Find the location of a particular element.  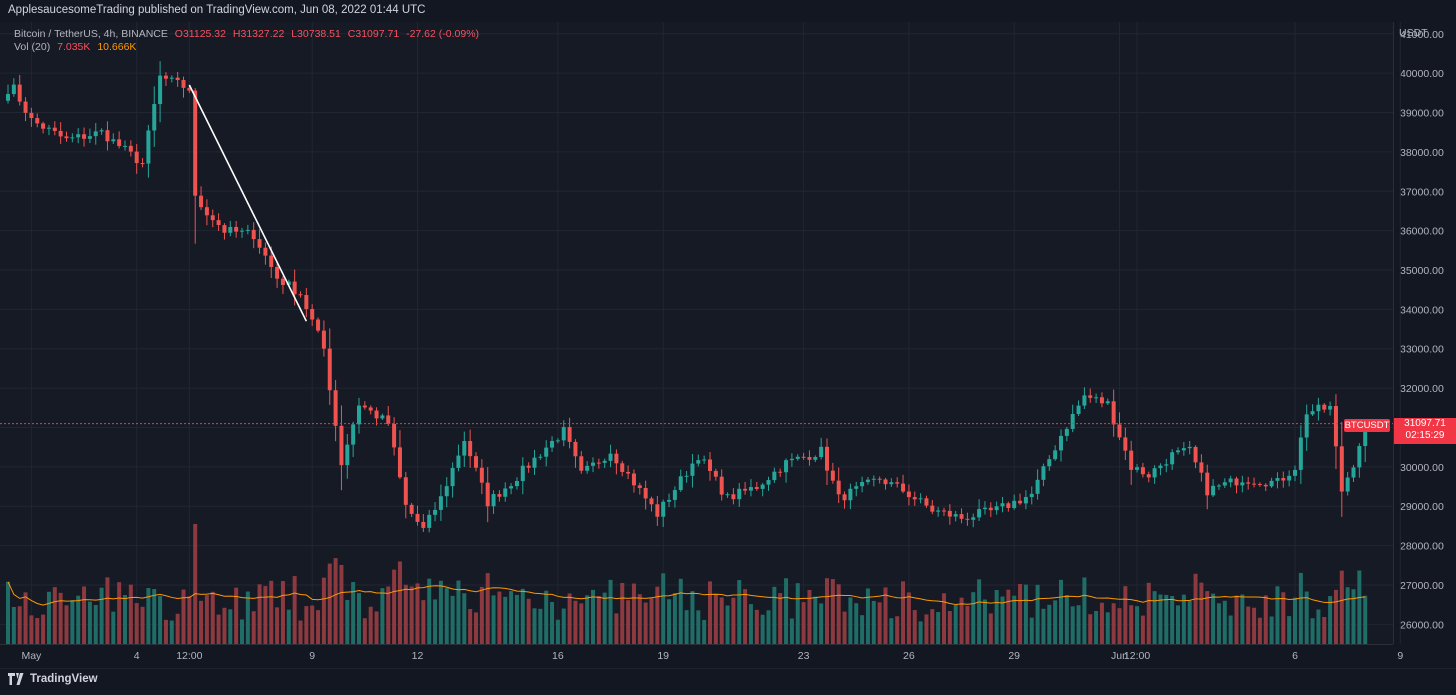

price-tick-label: 37000.00 is located at coordinates (1422, 192).